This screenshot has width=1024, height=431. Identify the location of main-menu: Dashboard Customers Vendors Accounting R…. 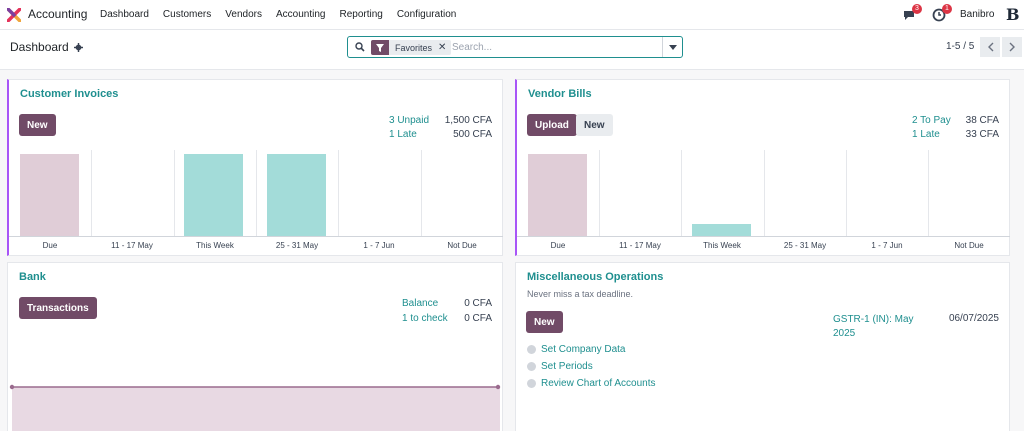
(278, 14).